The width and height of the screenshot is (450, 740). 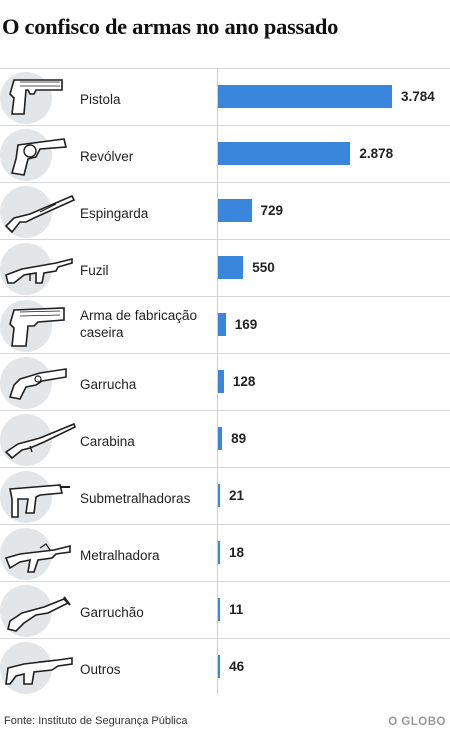 I want to click on chart-row: Metralhadora 18, so click(x=225, y=552).